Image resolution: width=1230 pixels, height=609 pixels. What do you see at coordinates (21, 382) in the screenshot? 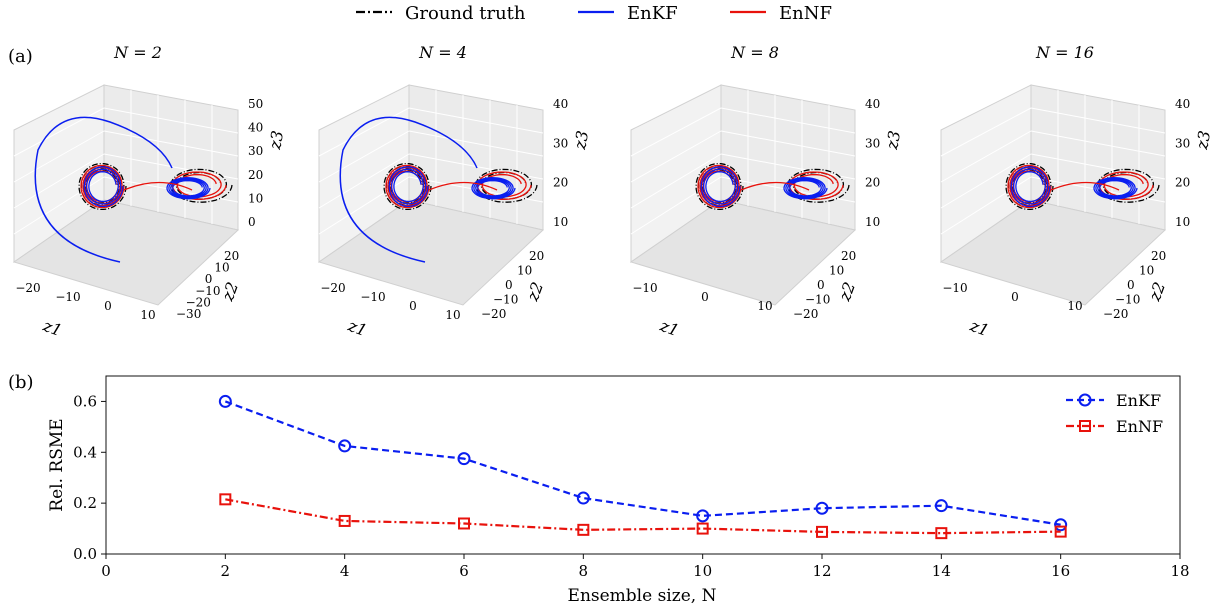
I see `panel-b-label: (b)` at bounding box center [21, 382].